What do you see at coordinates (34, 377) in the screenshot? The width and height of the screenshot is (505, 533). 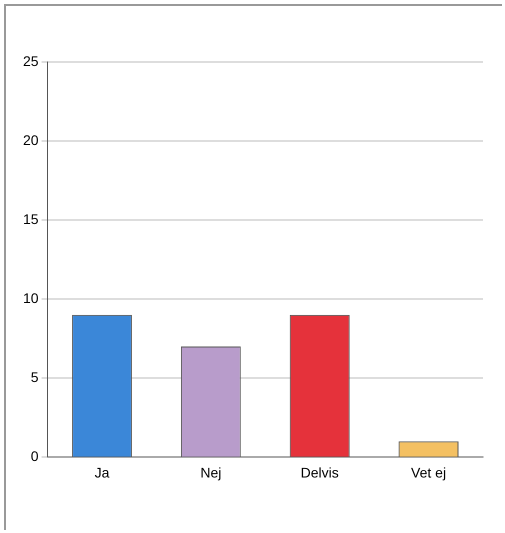 I see `y-tick-label: 5` at bounding box center [34, 377].